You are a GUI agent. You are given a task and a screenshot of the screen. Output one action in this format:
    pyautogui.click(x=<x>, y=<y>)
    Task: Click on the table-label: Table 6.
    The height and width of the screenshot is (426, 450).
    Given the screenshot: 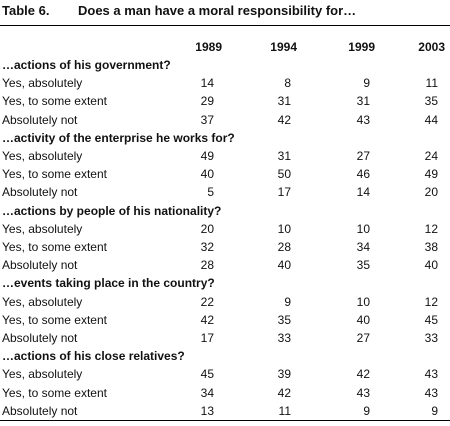 What is the action you would take?
    pyautogui.click(x=26, y=10)
    